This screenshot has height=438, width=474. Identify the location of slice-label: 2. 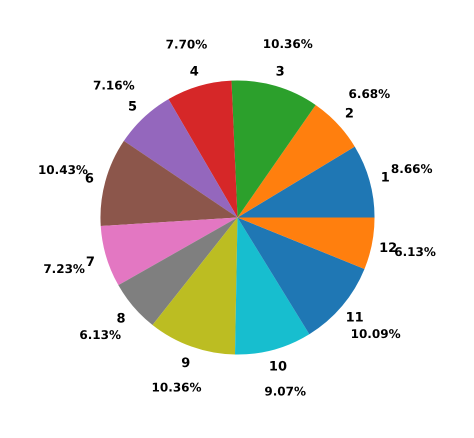
(349, 114).